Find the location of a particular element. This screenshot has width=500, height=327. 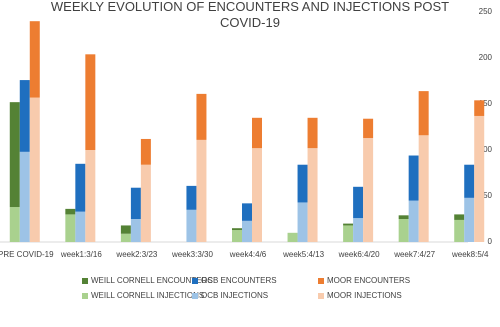

y-tick-label: 0 is located at coordinates (490, 241).